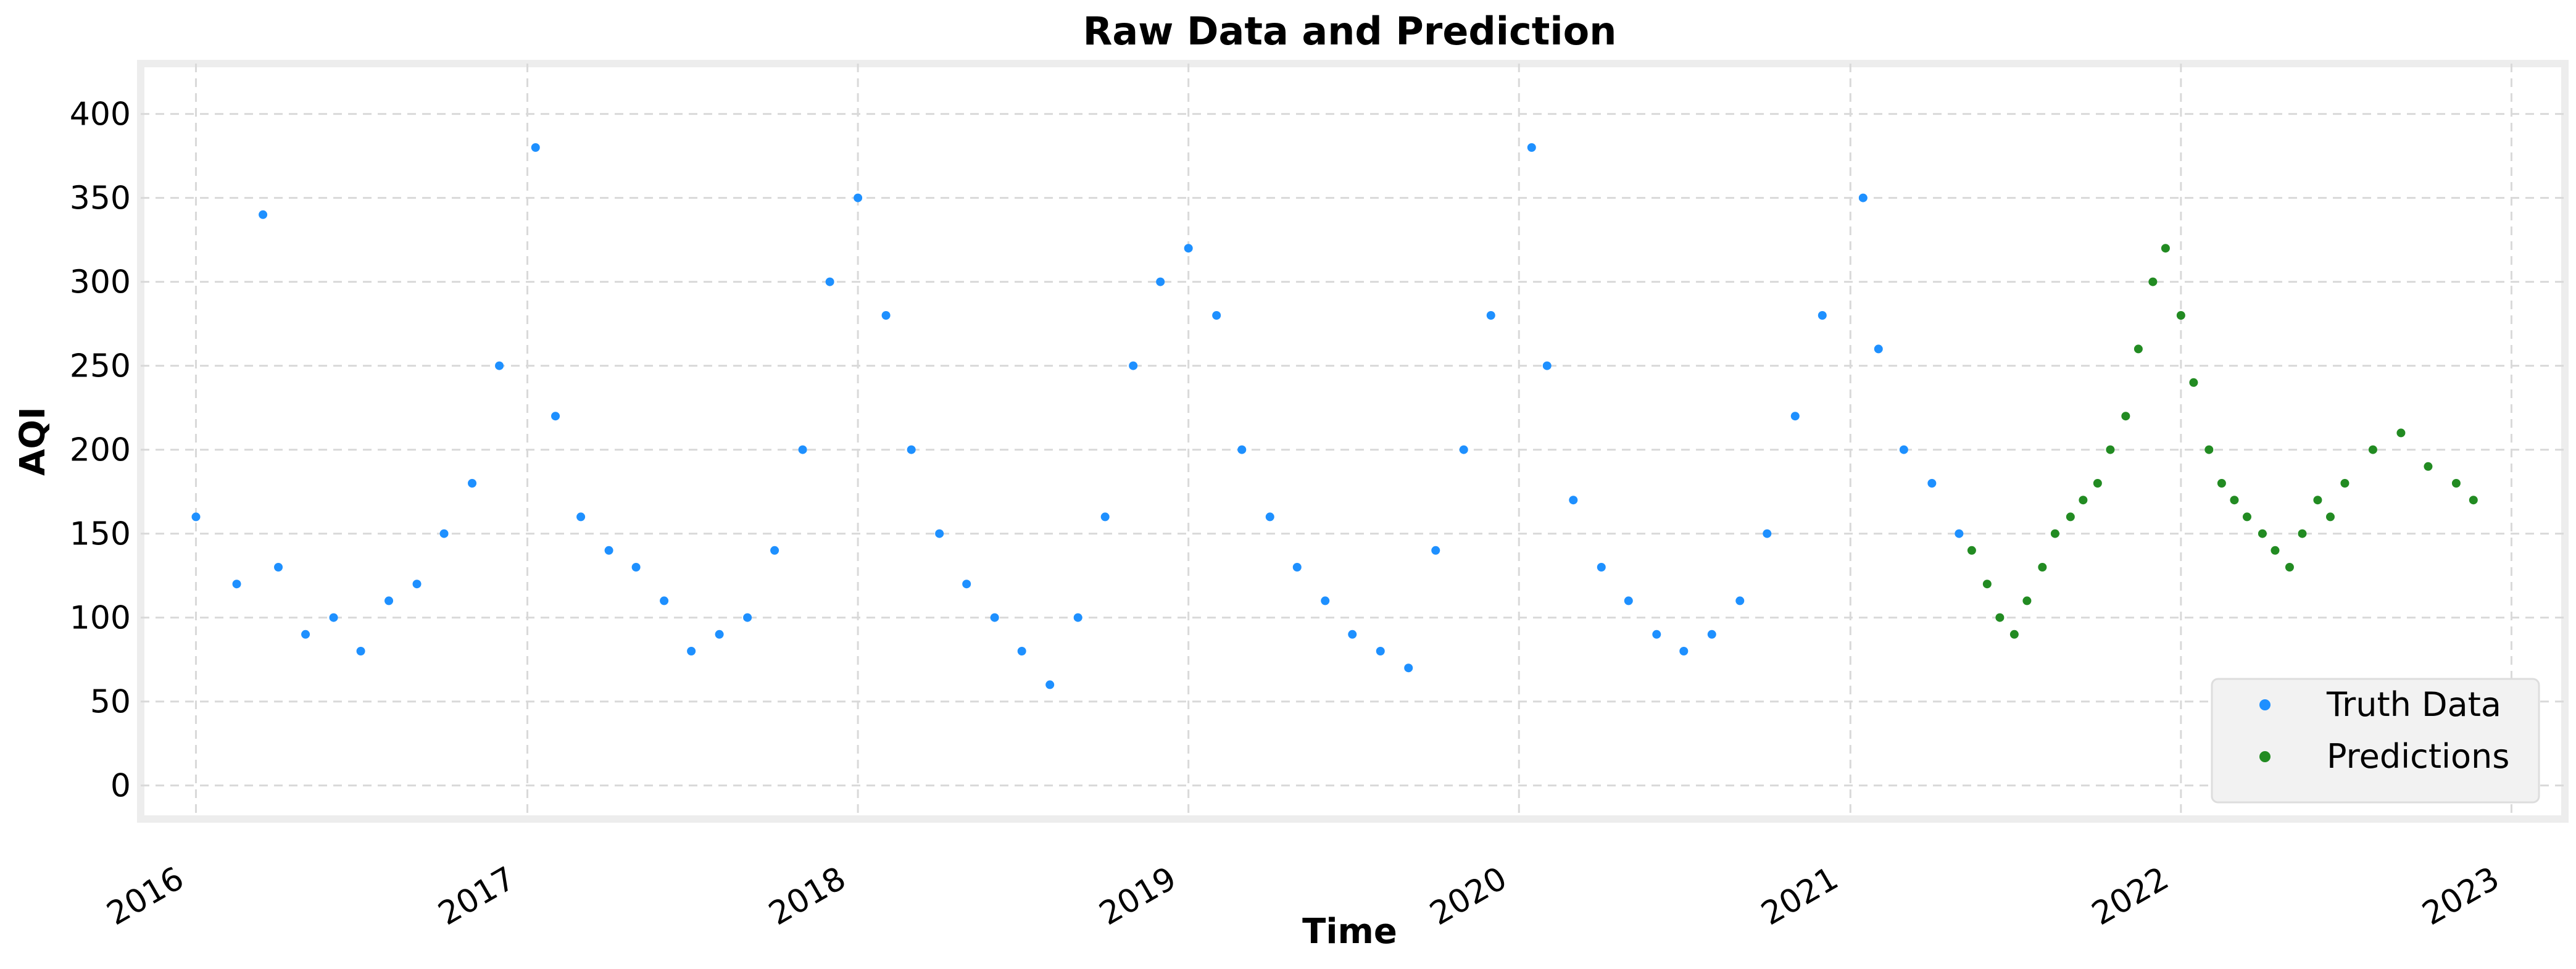 This screenshot has height=969, width=2576. I want to click on predictions-series, so click(2222, 441).